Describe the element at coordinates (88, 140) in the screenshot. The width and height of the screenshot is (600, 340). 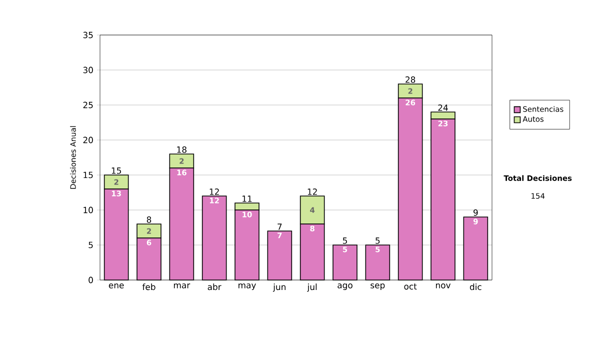
I see `y-tick-label: 20` at that location.